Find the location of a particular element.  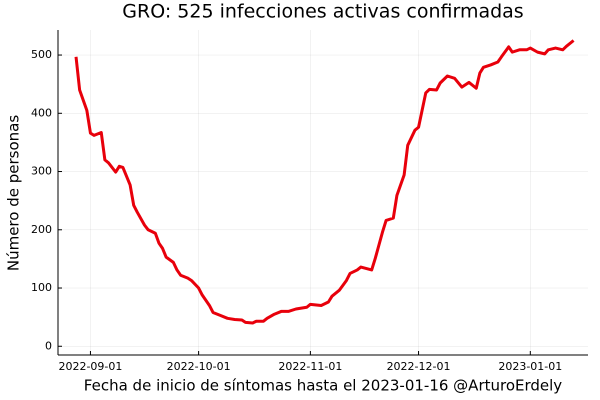

y-tick-label: 0 is located at coordinates (48, 345).